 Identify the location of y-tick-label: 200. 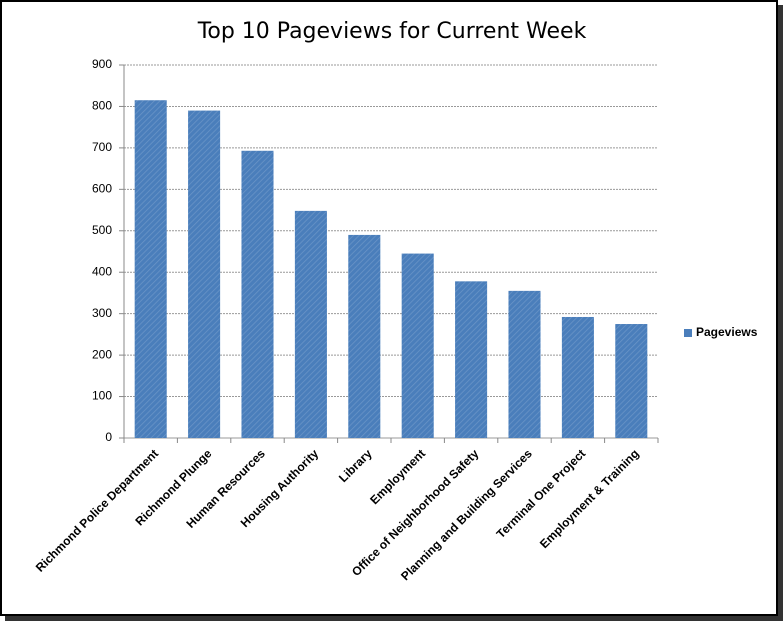
(102, 354).